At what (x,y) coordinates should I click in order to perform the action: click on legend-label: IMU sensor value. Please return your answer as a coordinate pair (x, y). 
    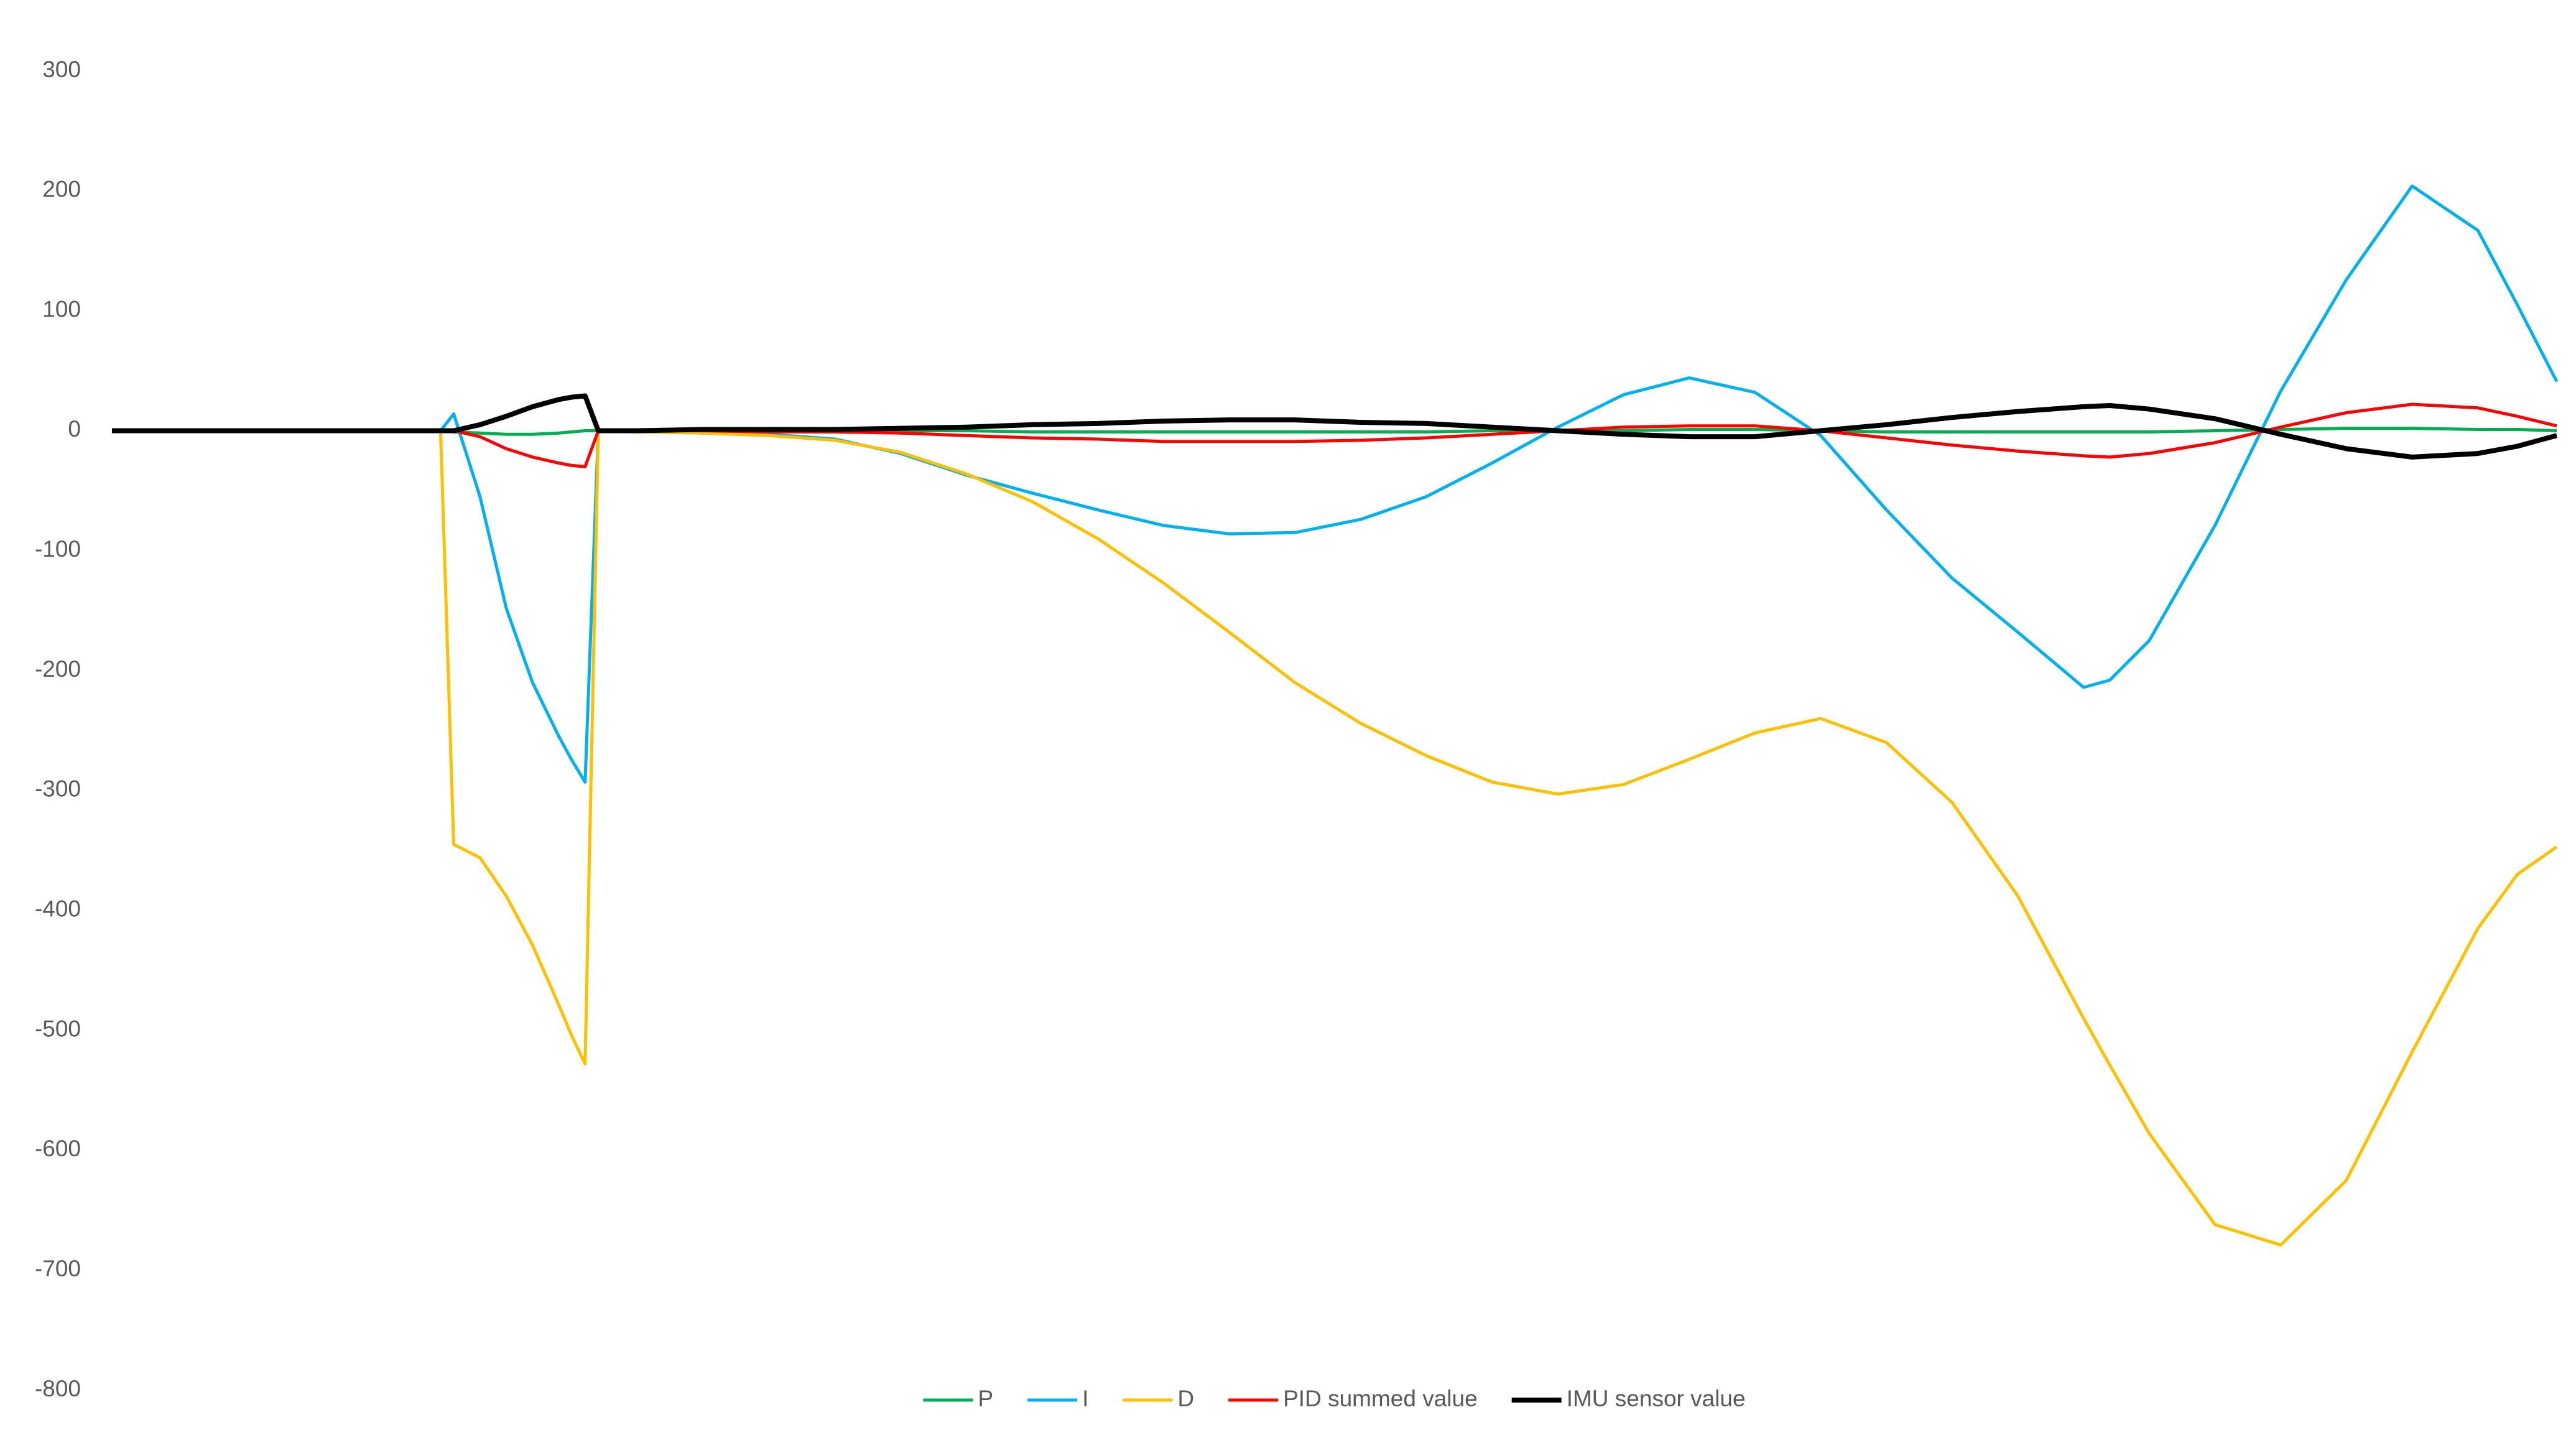
    Looking at the image, I should click on (1657, 1398).